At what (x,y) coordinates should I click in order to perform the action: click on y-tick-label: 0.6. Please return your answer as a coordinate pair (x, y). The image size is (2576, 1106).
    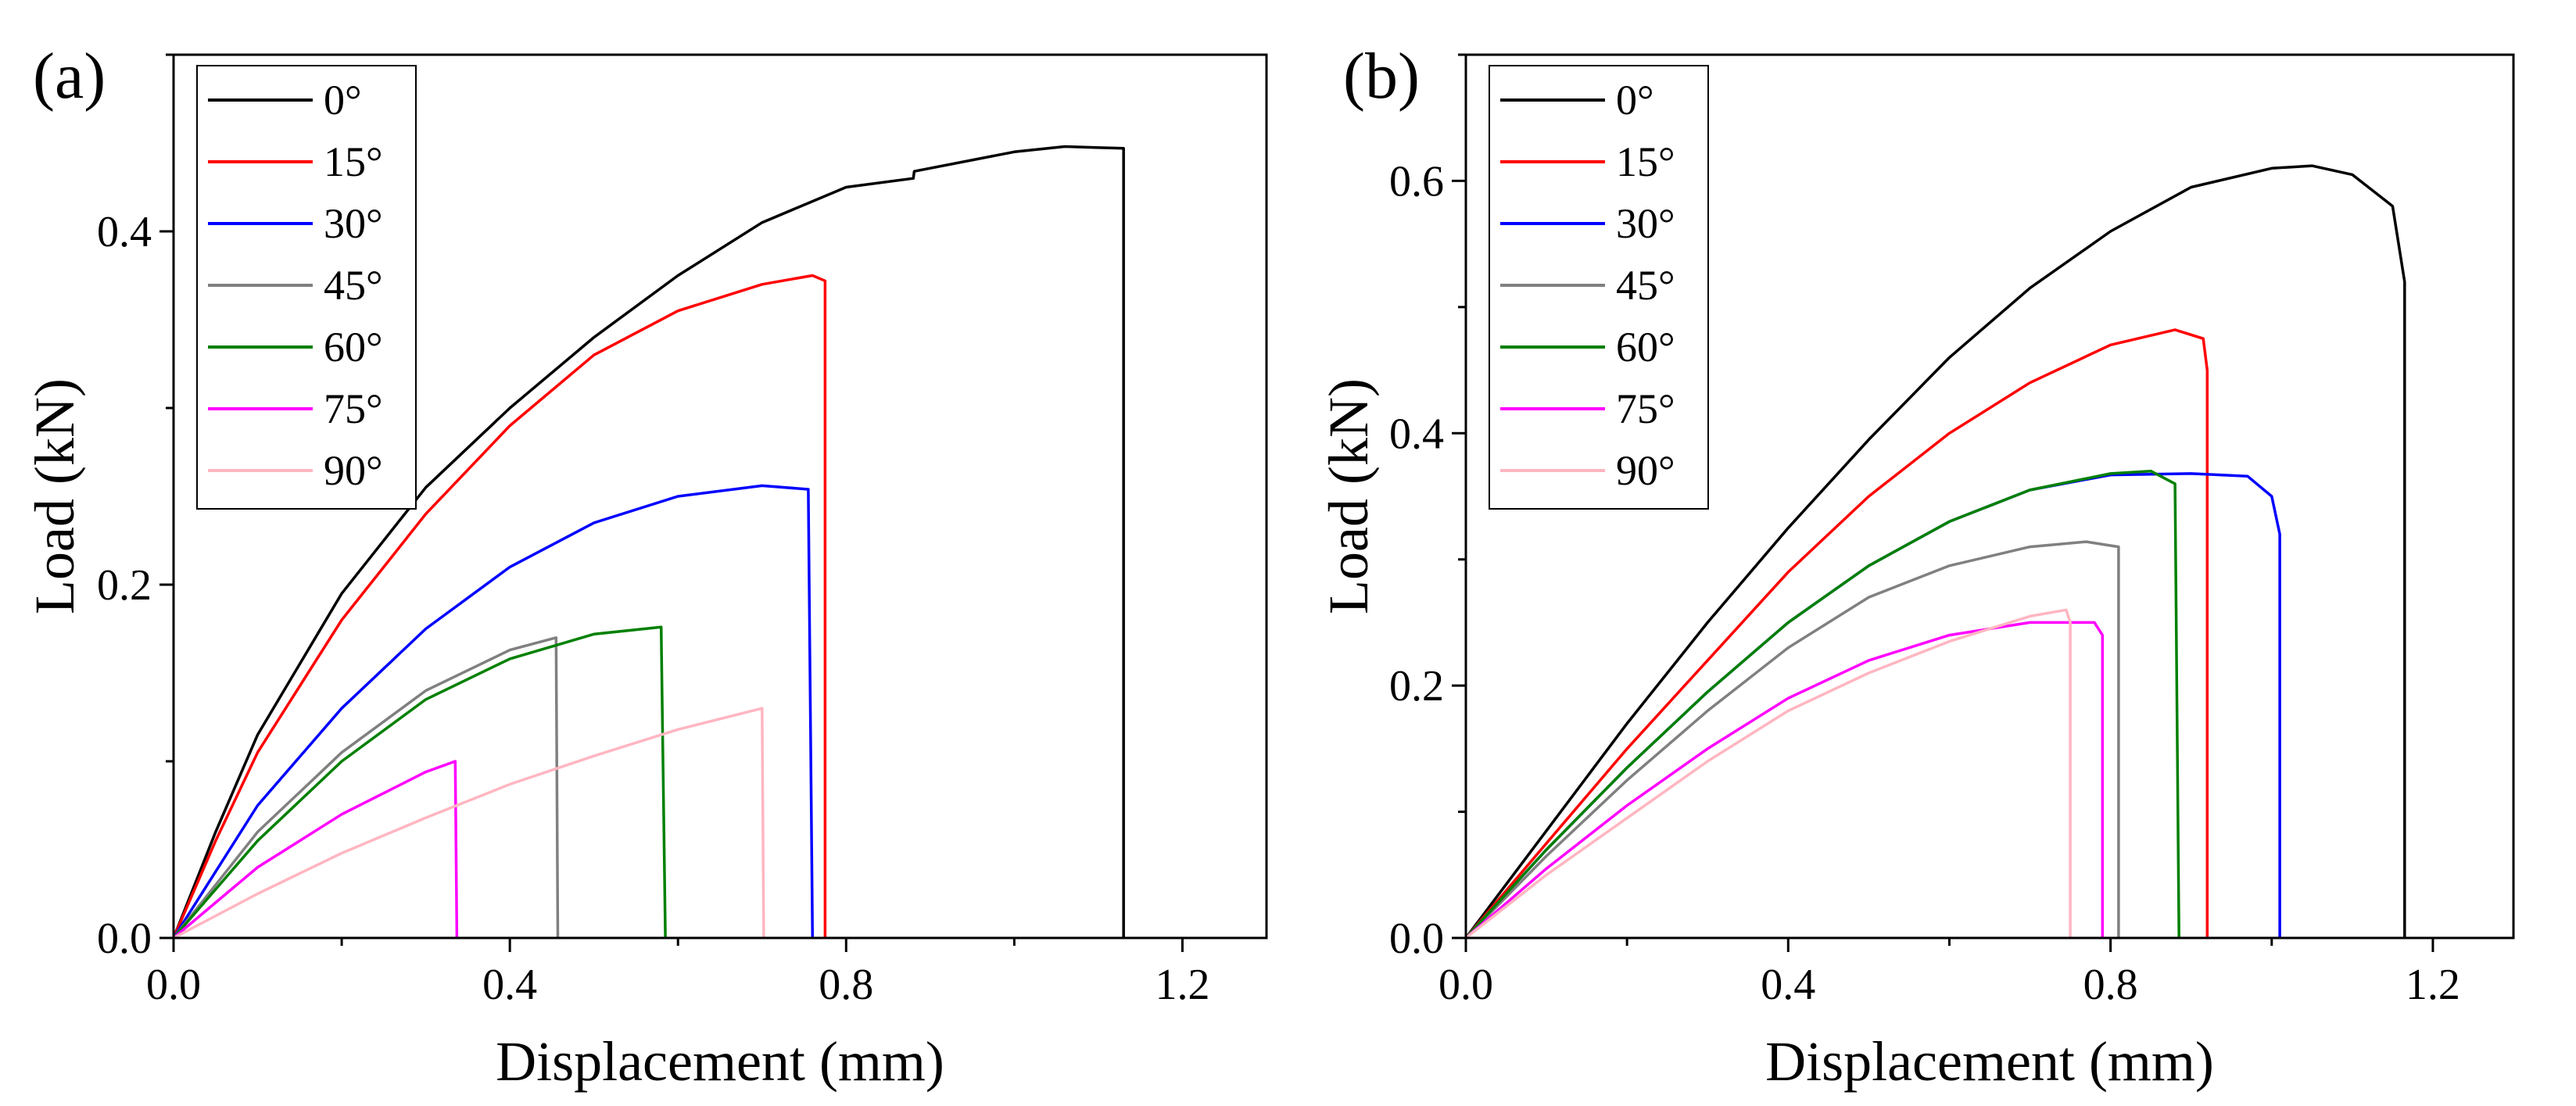
    Looking at the image, I should click on (1416, 181).